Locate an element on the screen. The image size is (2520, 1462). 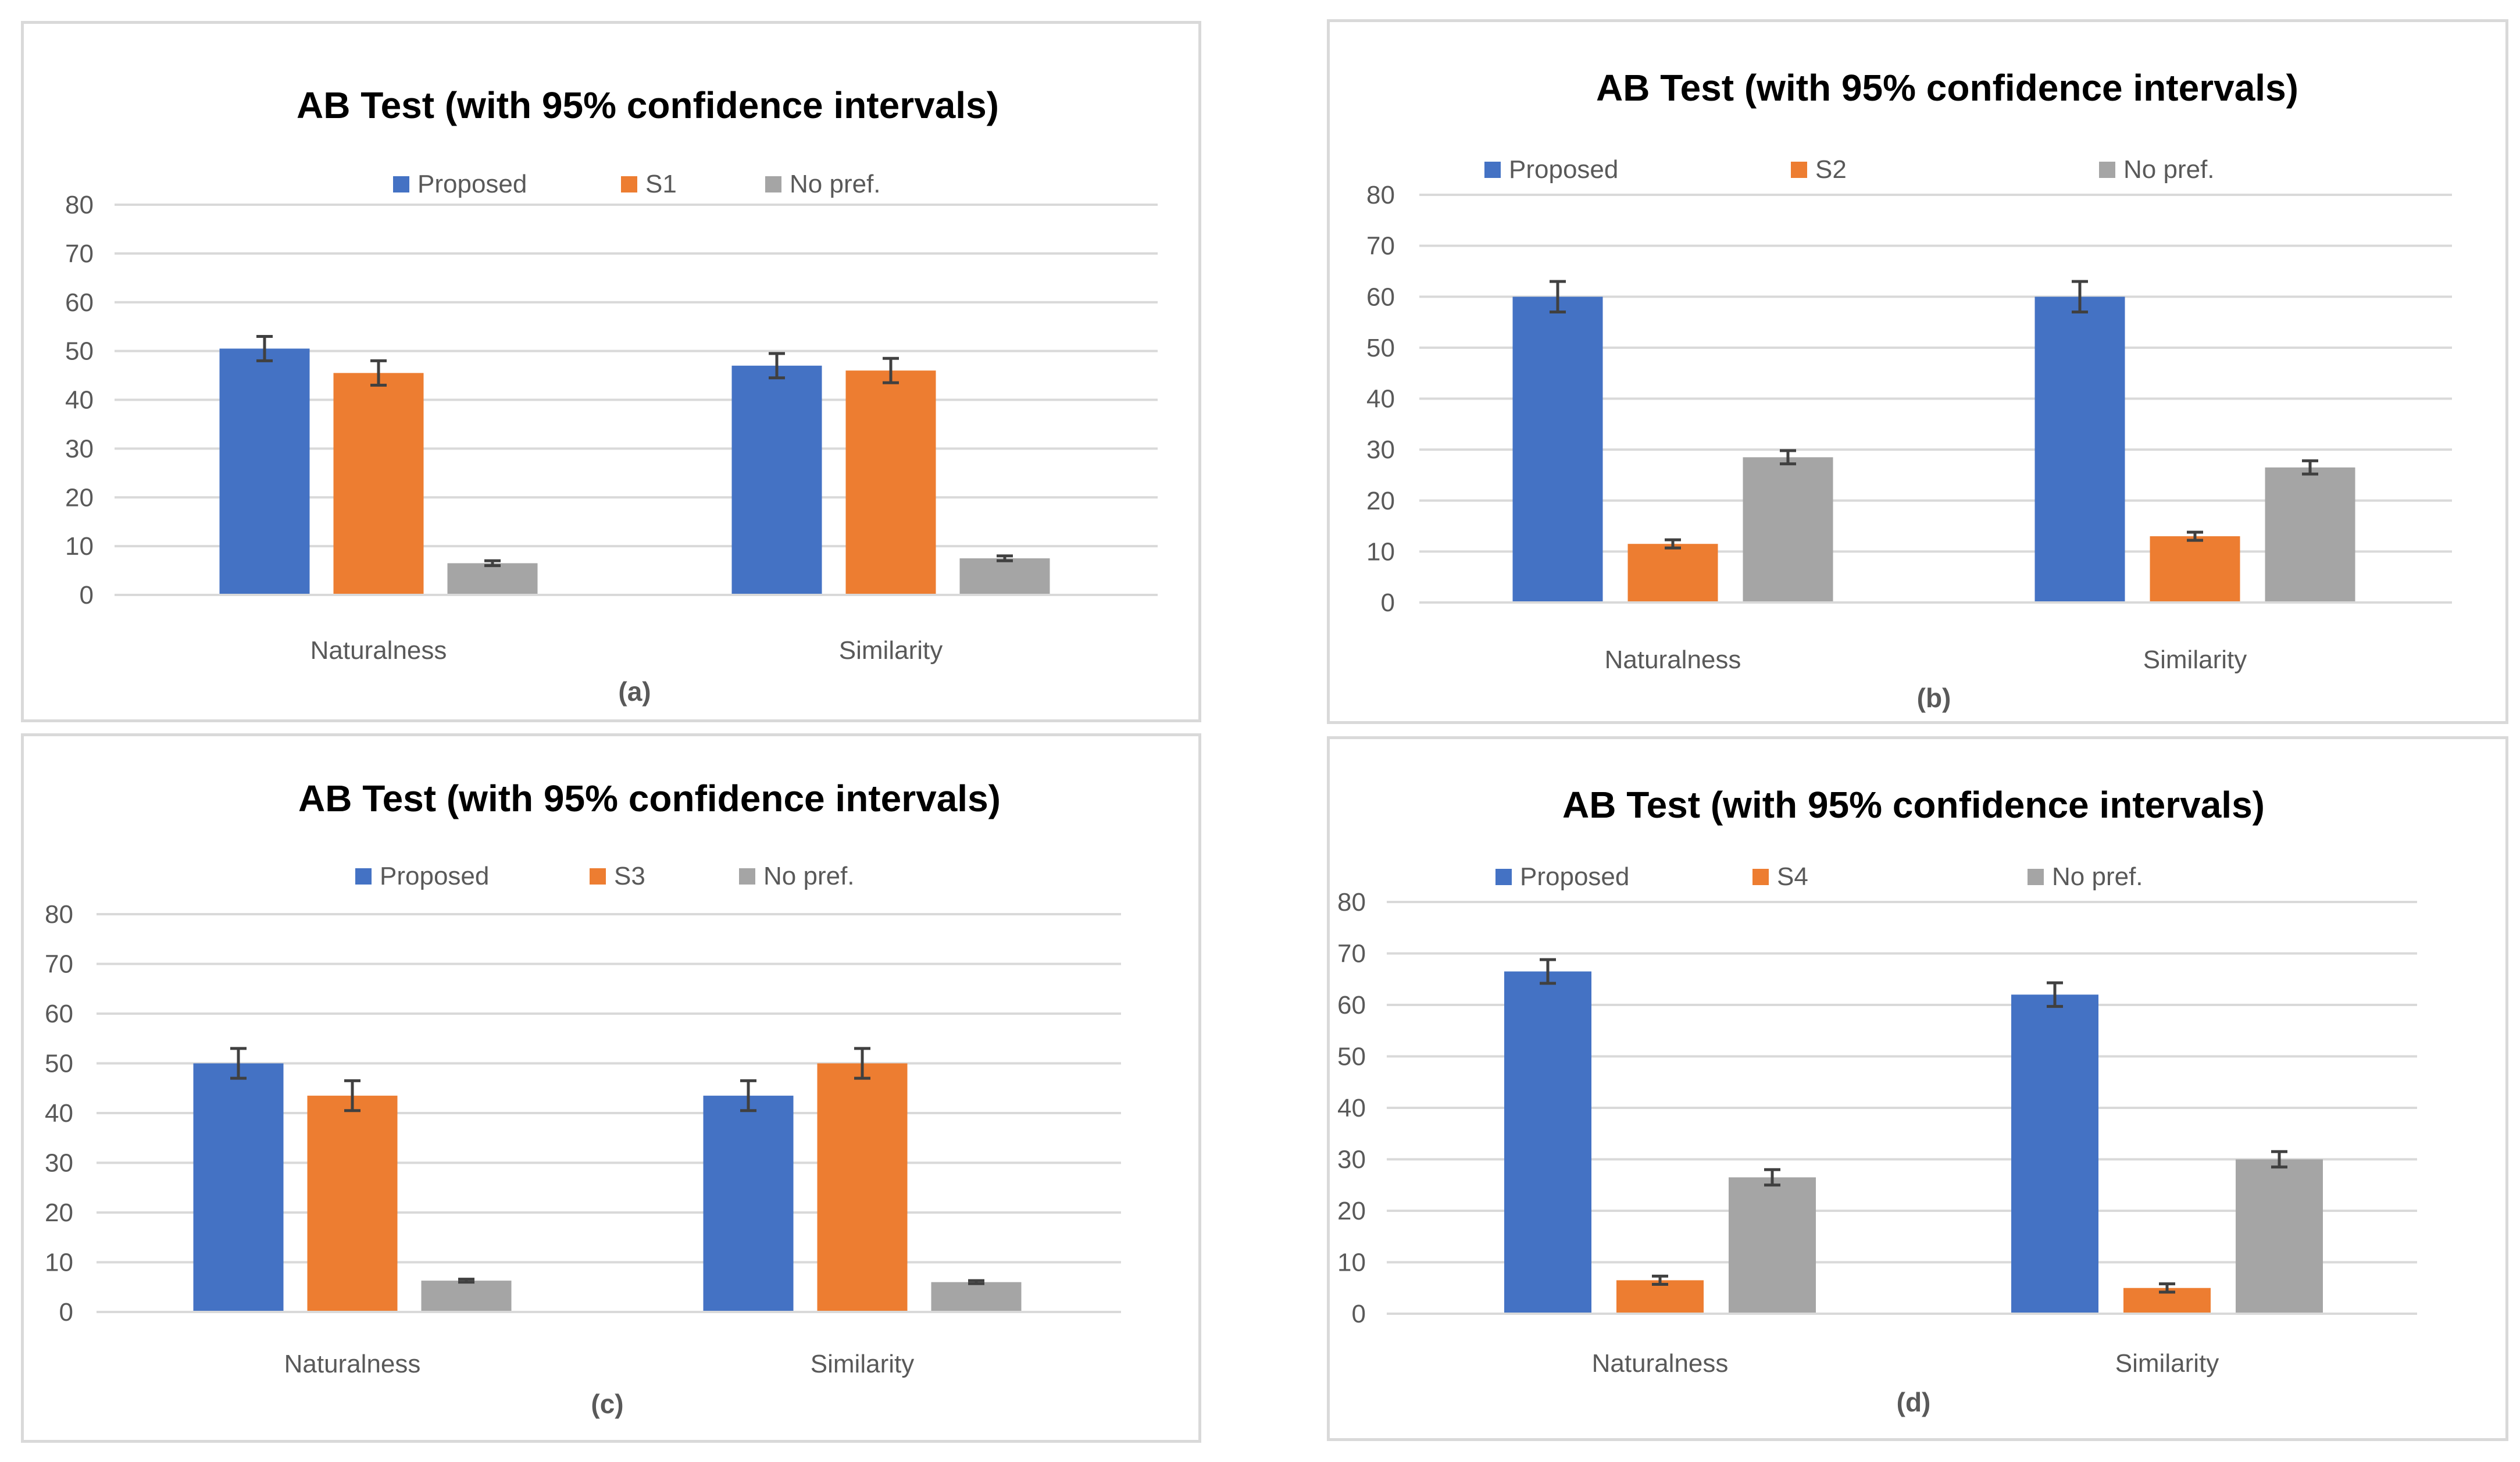
legend-label: S4 is located at coordinates (1793, 876).